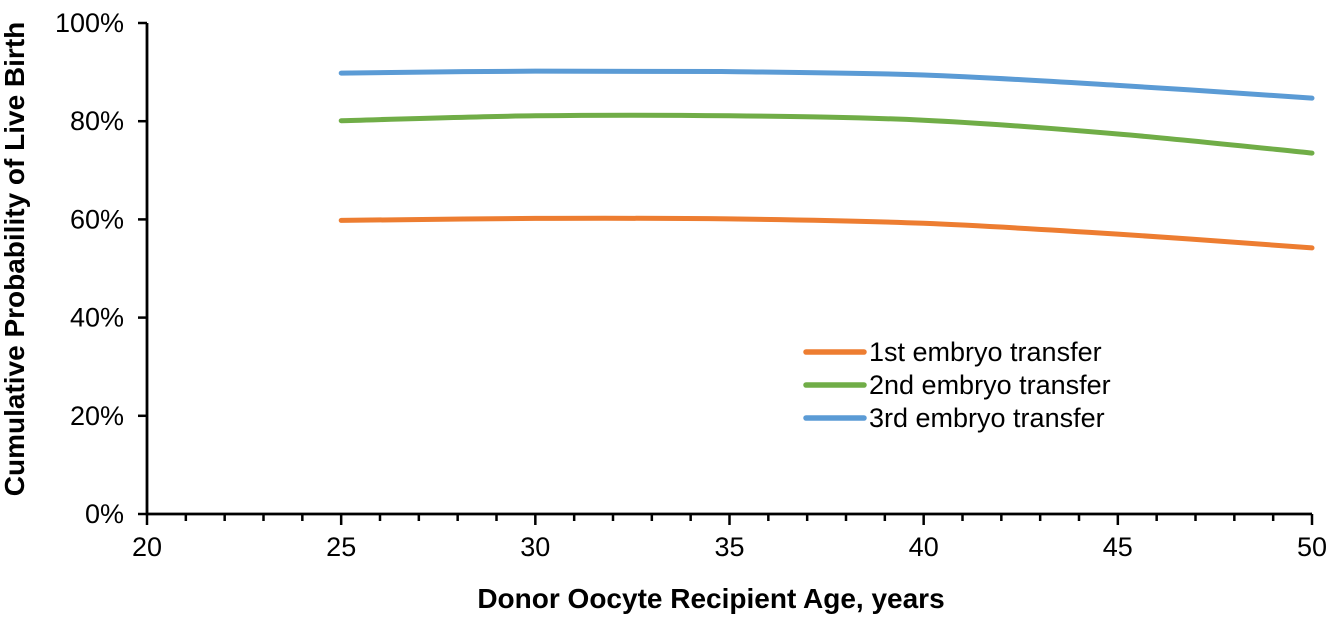 Image resolution: width=1341 pixels, height=618 pixels. I want to click on x-tick-label-25: 25, so click(341, 547).